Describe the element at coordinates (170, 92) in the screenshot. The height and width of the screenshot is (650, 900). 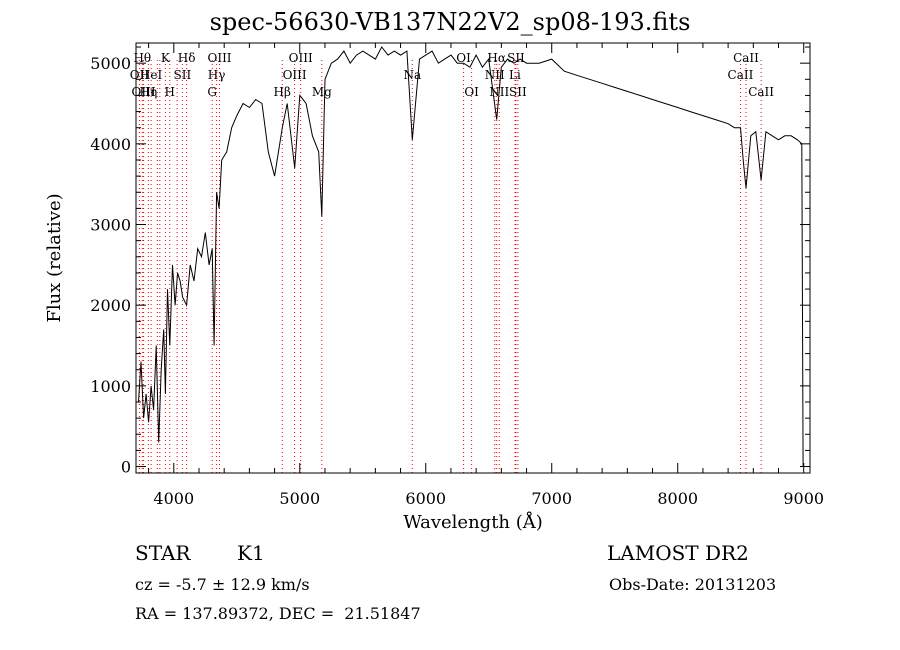
I see `line-label: H` at that location.